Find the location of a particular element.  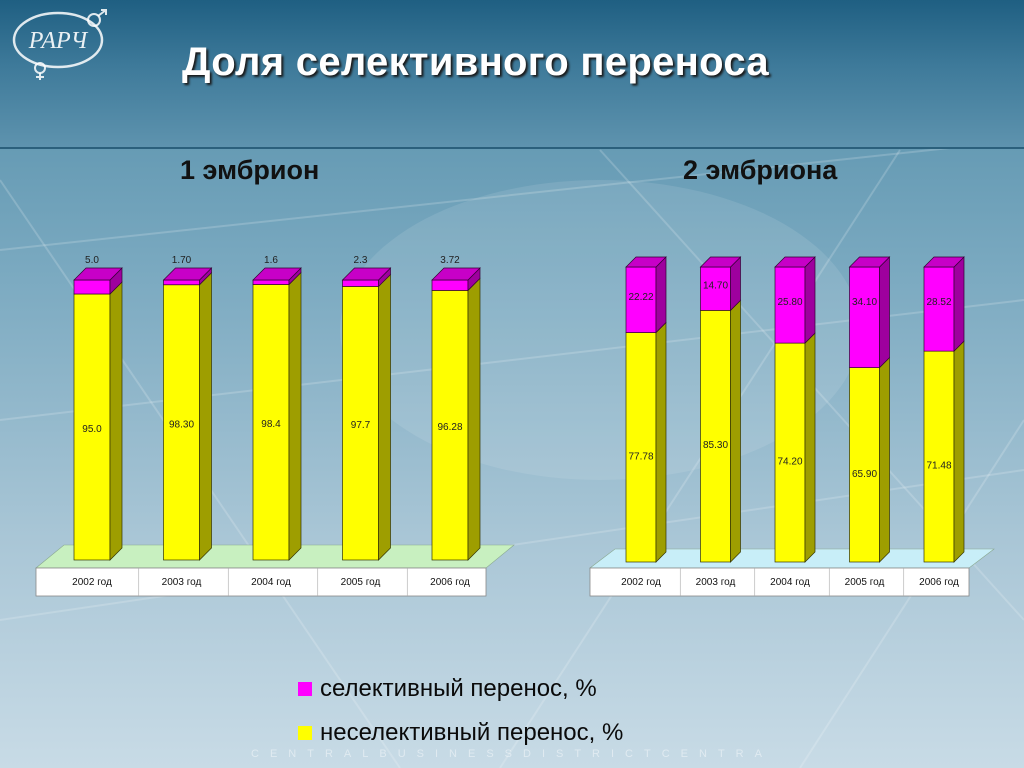

chart-title-two-embryos: 2 эмбриона is located at coordinates (760, 170).